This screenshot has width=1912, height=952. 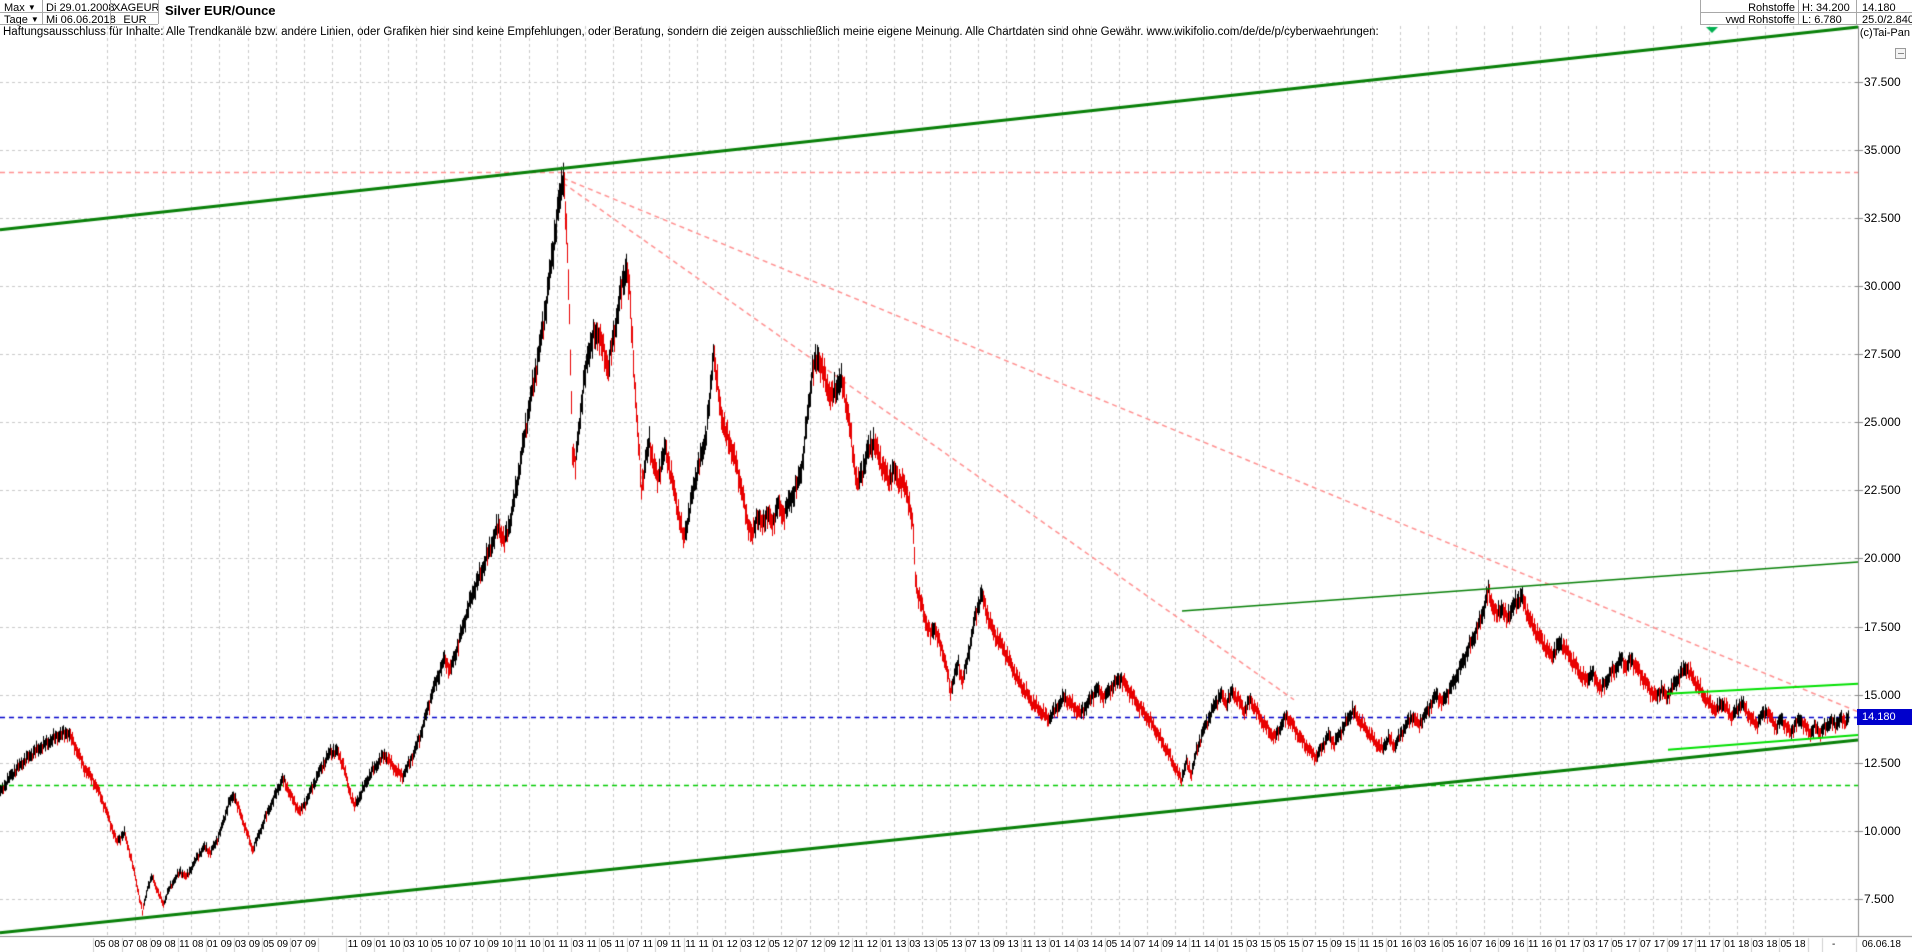 I want to click on minus-icon, so click(x=1901, y=53).